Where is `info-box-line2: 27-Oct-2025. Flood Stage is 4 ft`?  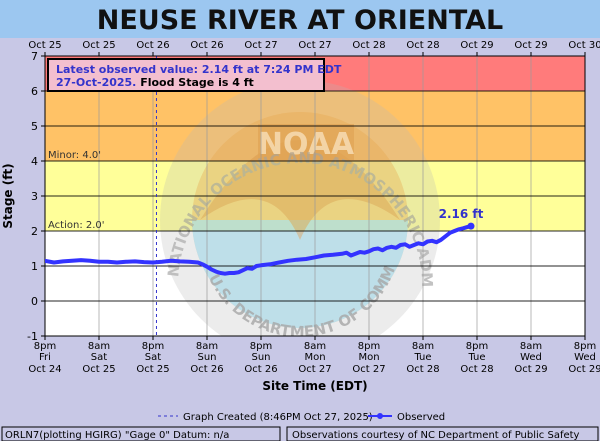
info-box-line2: 27-Oct-2025. Flood Stage is 4 ft is located at coordinates (155, 82).